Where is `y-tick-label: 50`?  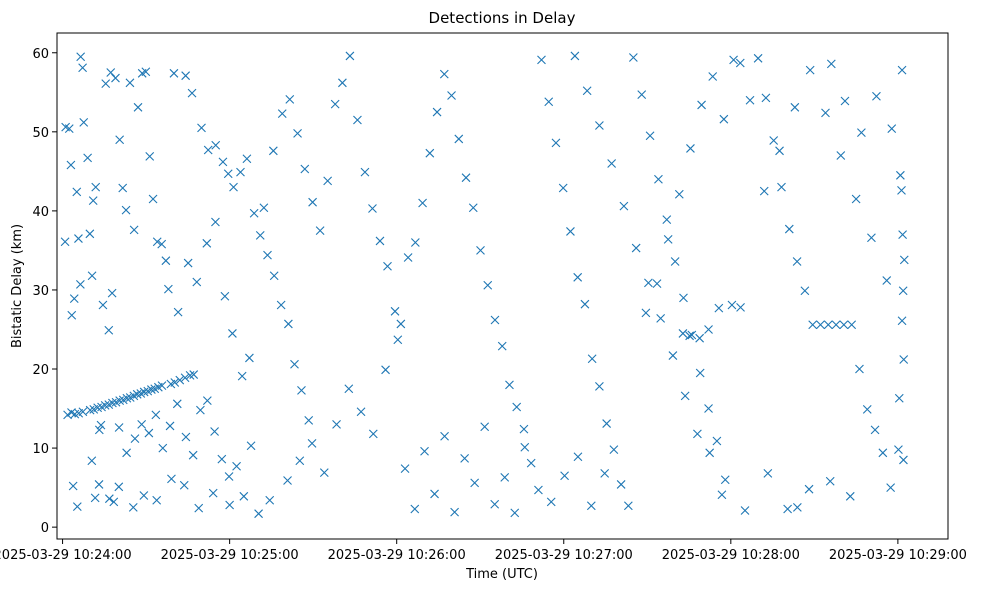 y-tick-label: 50 is located at coordinates (40, 133).